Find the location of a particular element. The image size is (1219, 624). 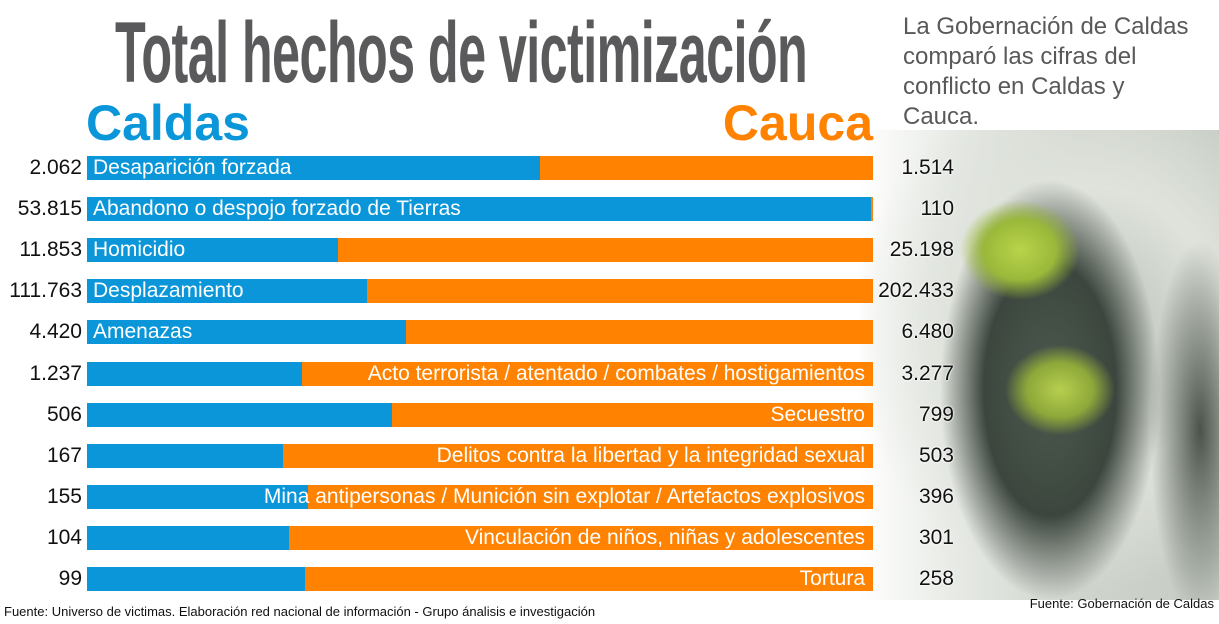

cauca-value: 25.198 is located at coordinates (921, 250).